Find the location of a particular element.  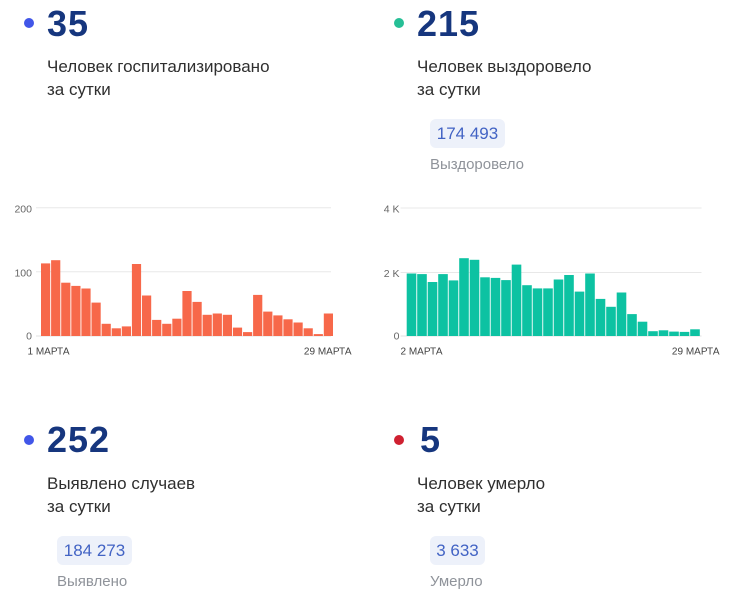

svg-text: 2 МАРТА is located at coordinates (422, 352).